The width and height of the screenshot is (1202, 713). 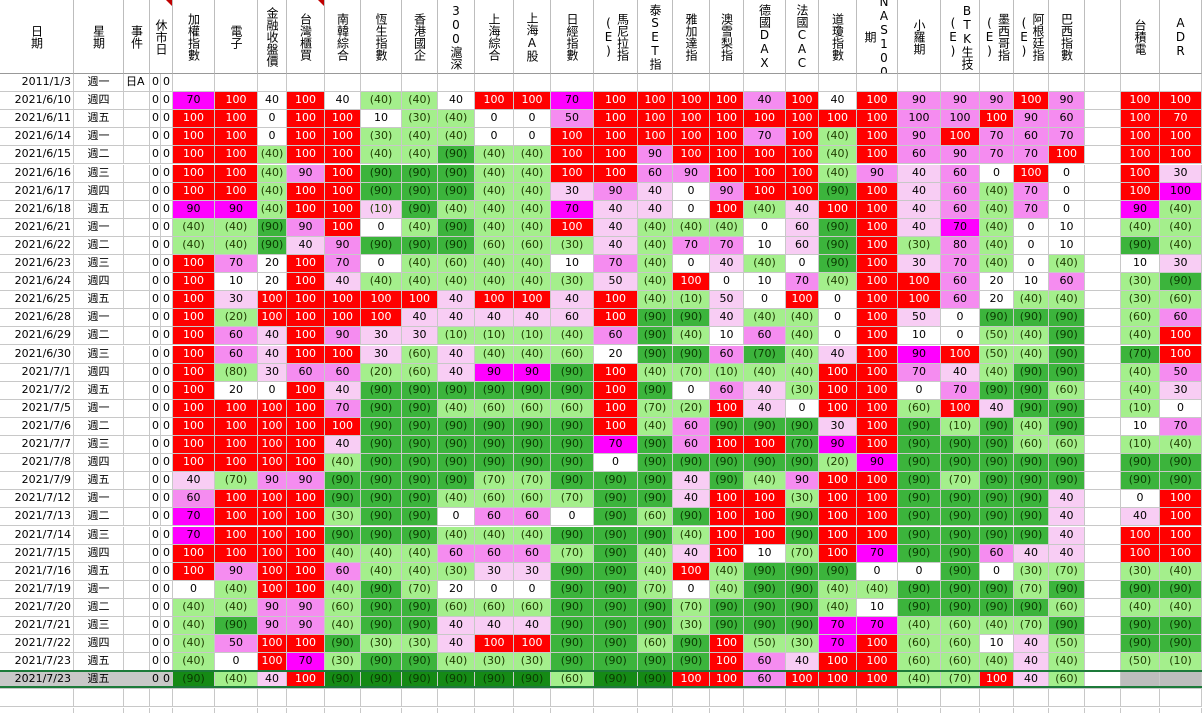 I want to click on column-header-c24: 台積電, so click(x=1140, y=37).